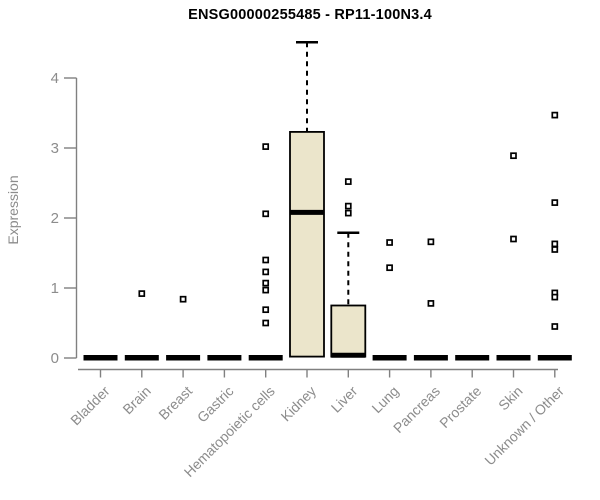  Describe the element at coordinates (55, 218) in the screenshot. I see `y-tick-label: 2` at that location.